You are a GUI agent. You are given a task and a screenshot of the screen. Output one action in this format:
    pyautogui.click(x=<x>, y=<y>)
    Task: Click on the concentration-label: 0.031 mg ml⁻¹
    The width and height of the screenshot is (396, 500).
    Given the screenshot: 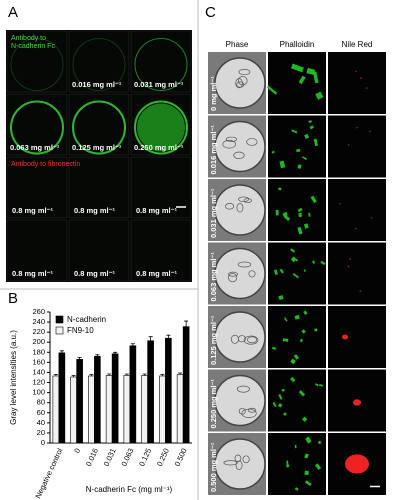 What is the action you would take?
    pyautogui.click(x=159, y=84)
    